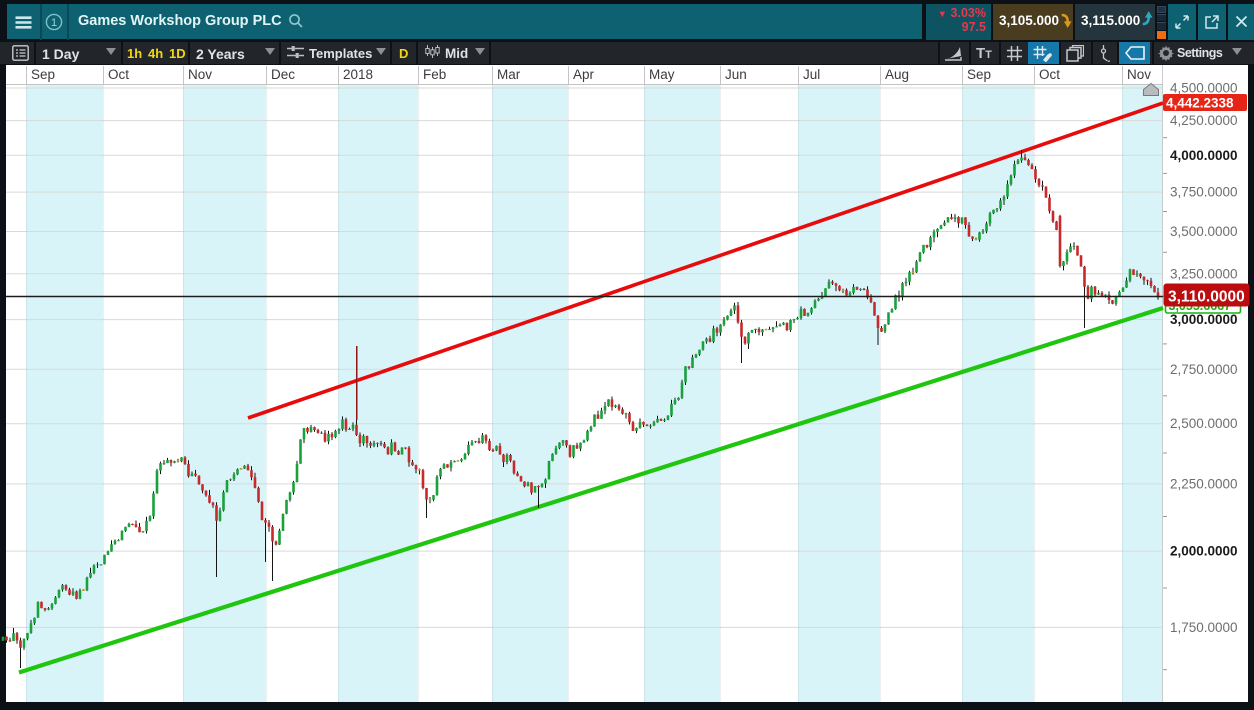  What do you see at coordinates (1204, 155) in the screenshot?
I see `svg-text: 4,000.0000` at bounding box center [1204, 155].